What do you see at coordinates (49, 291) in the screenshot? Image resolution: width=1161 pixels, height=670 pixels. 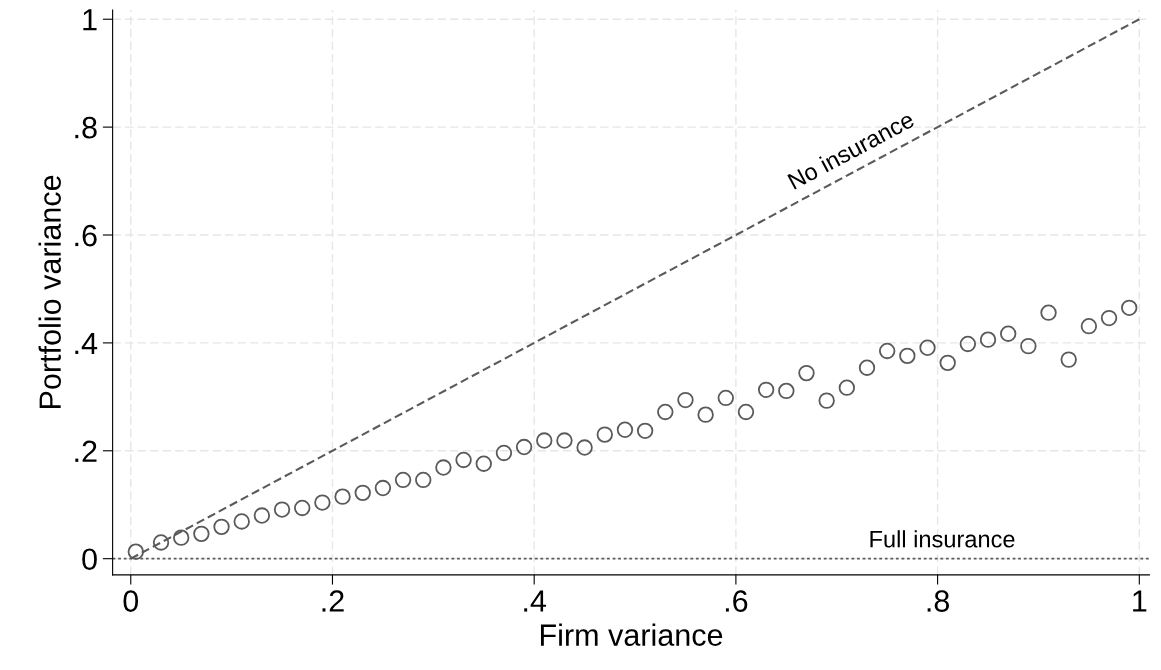 I see `y-axis-title: Portfolio variance` at bounding box center [49, 291].